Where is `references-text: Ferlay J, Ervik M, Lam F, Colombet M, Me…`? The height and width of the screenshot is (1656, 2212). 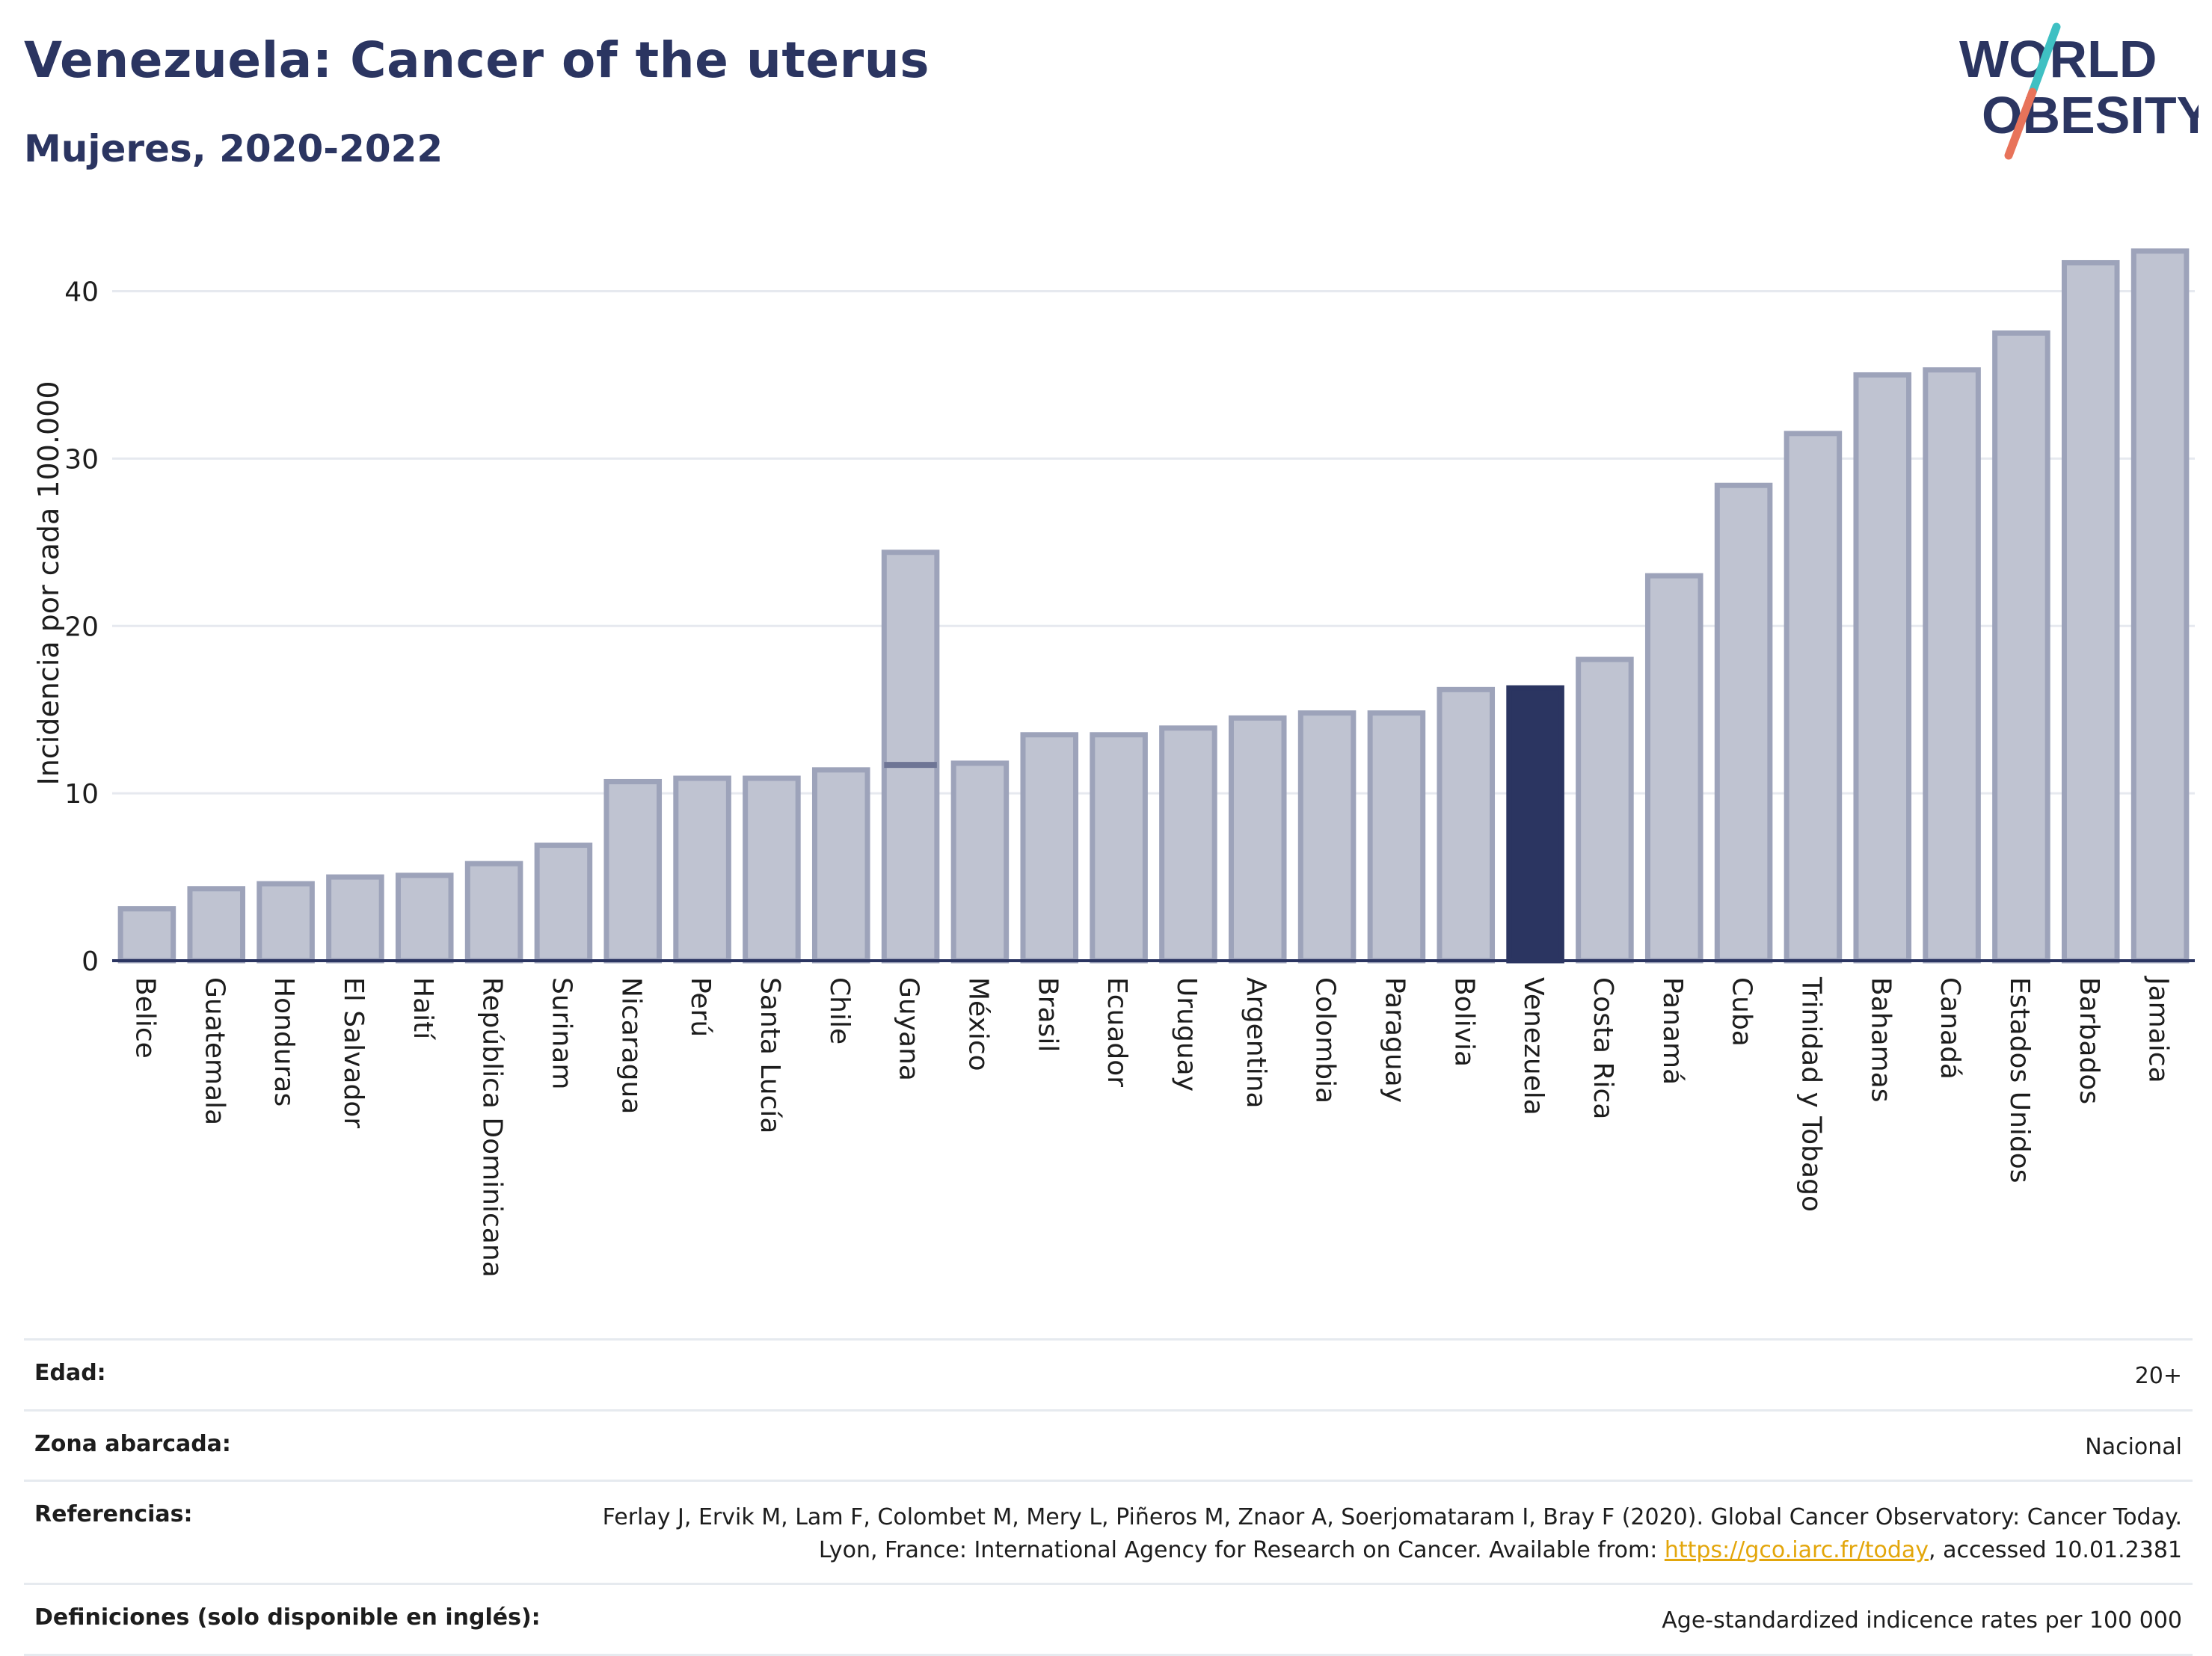 references-text: Ferlay J, Ervik M, Lam F, Colombet M, Me… is located at coordinates (1392, 1534).